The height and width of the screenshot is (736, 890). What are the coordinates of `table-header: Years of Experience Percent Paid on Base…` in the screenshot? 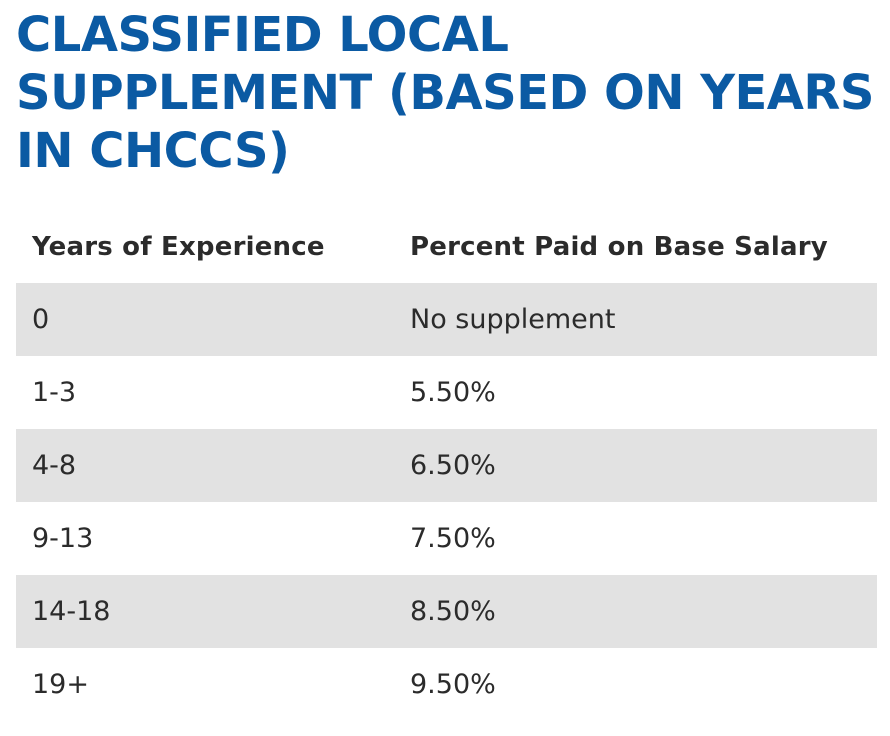 It's located at (446, 246).